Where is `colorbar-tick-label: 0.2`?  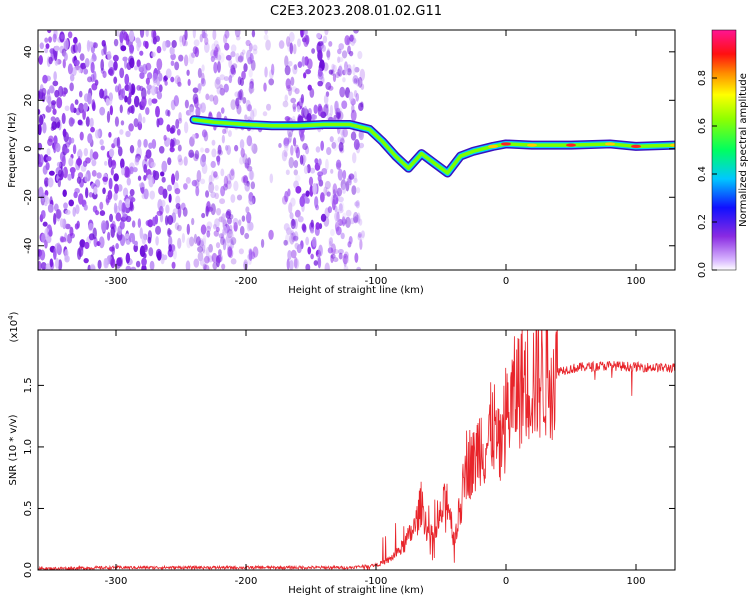
colorbar-tick-label: 0.2 is located at coordinates (702, 222).